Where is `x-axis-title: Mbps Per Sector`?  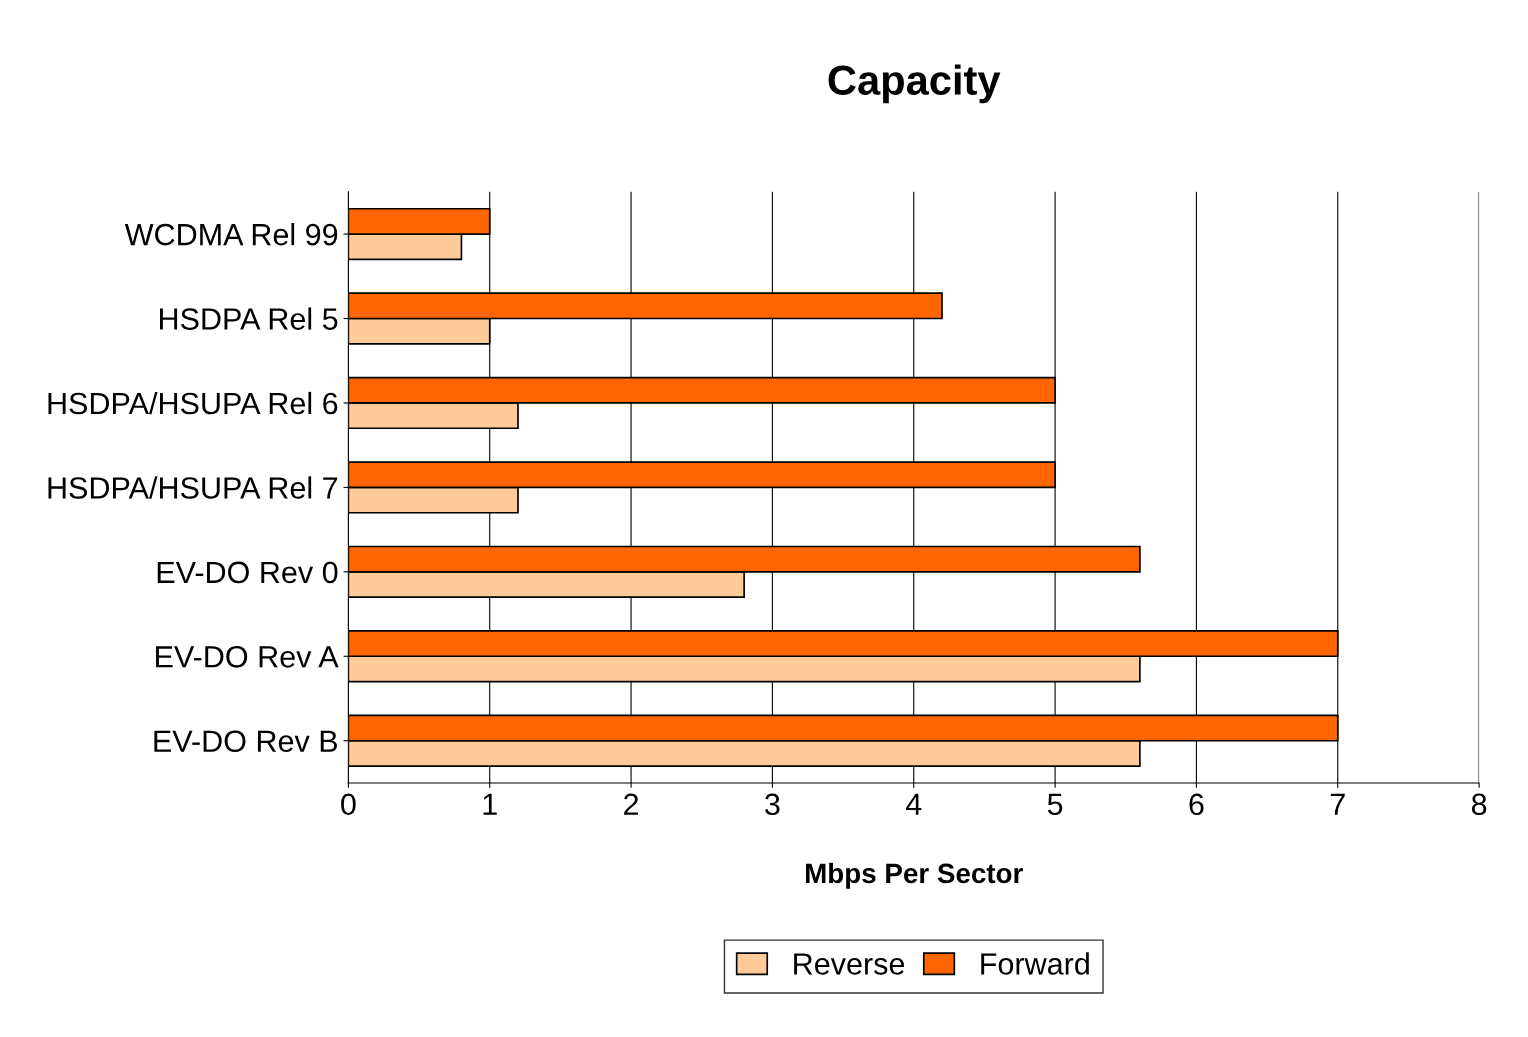 x-axis-title: Mbps Per Sector is located at coordinates (914, 875).